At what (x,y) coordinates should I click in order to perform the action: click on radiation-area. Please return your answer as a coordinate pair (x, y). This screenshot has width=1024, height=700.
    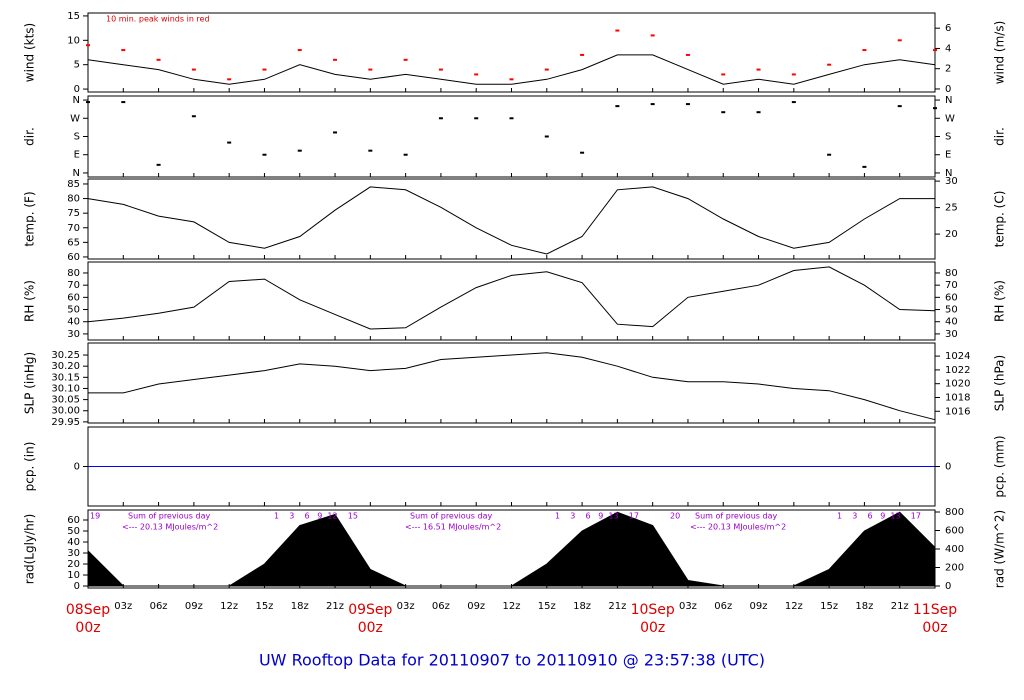
    Looking at the image, I should click on (511, 549).